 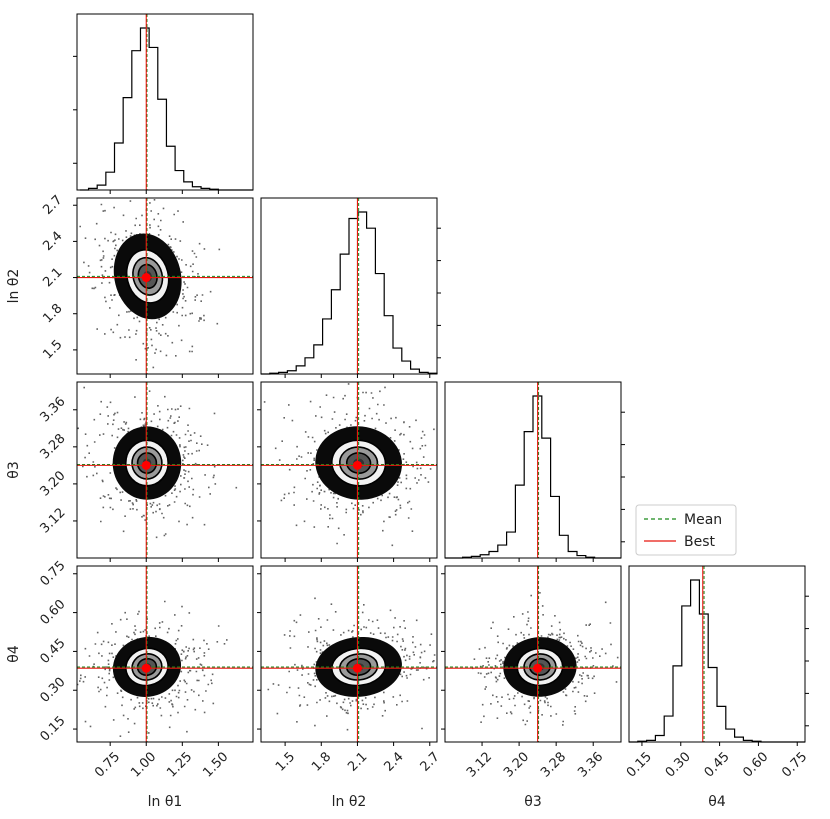 I want to click on histogram-panel-p1, so click(x=163, y=103).